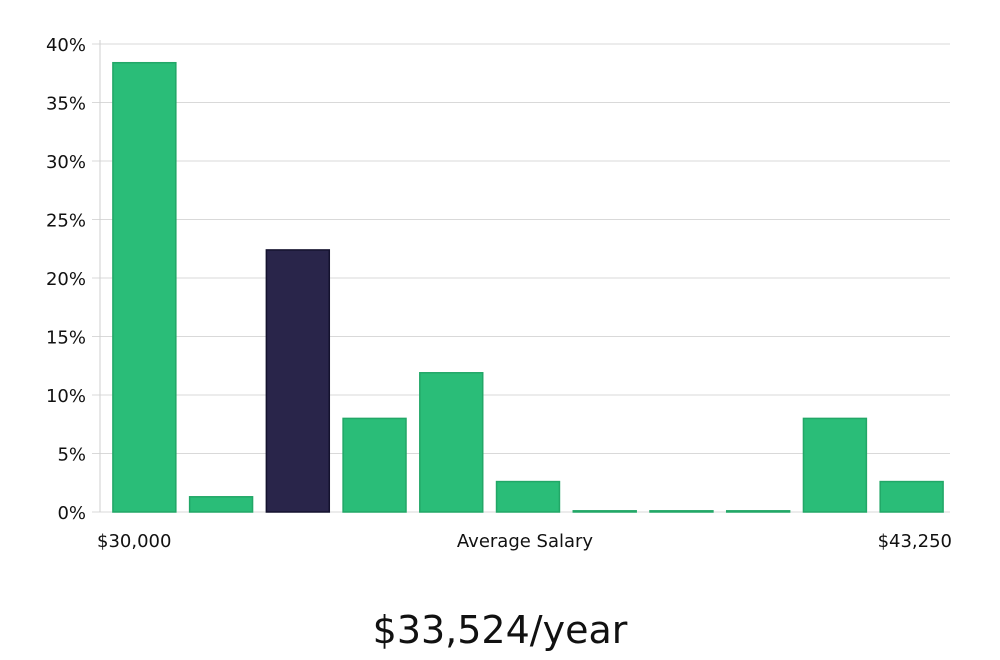 The width and height of the screenshot is (1000, 660). Describe the element at coordinates (66, 396) in the screenshot. I see `y-tick-label: 10%` at that location.